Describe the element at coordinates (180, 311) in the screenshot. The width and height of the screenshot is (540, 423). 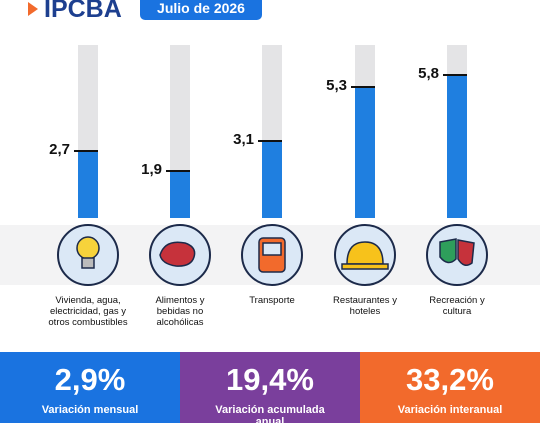
I see `category-label: Alimentos y bebidas no alcohólicas` at that location.